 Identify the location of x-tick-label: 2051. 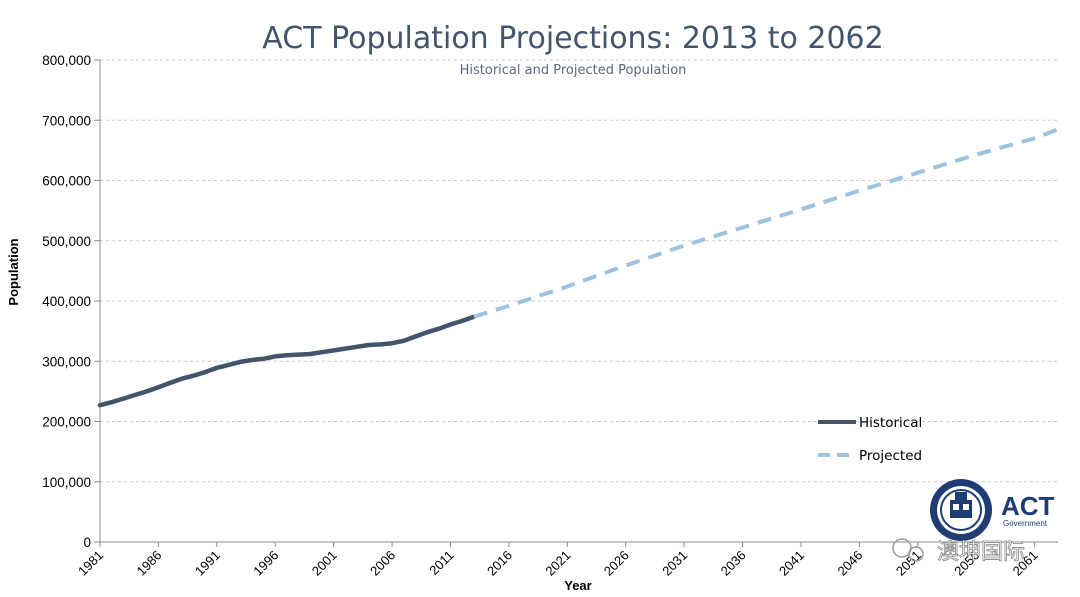
(908, 563).